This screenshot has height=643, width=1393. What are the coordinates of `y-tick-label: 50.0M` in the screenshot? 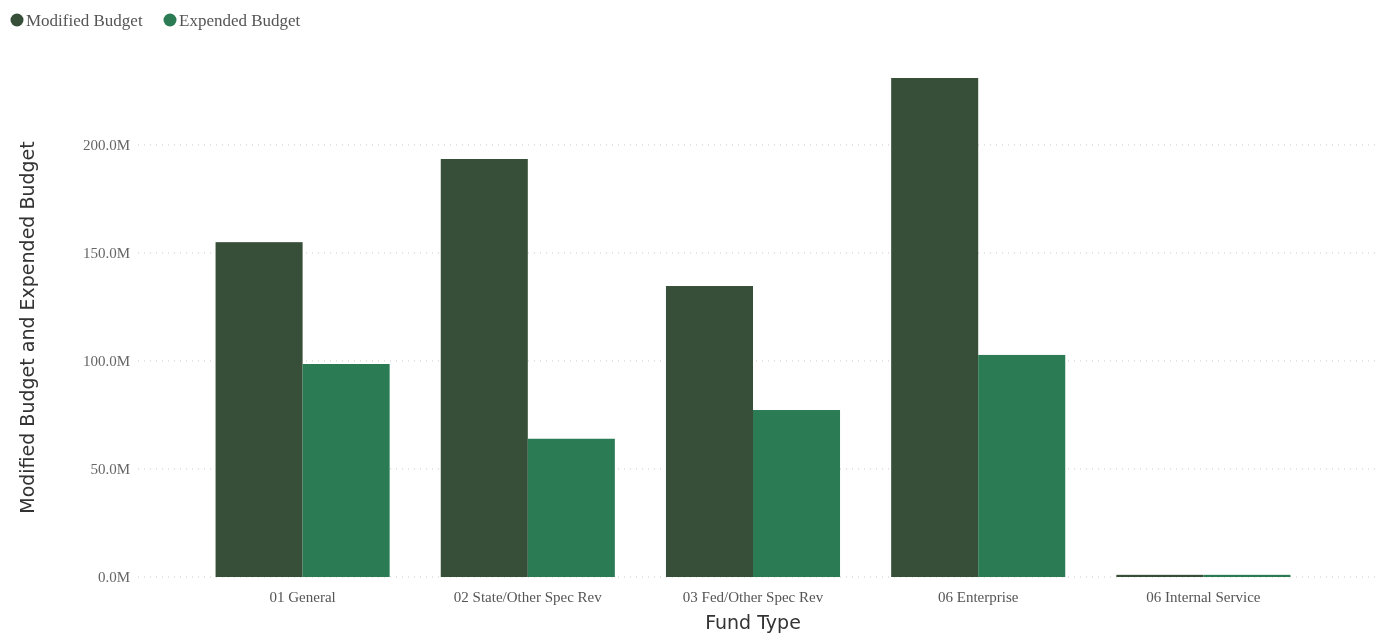 It's located at (110, 469).